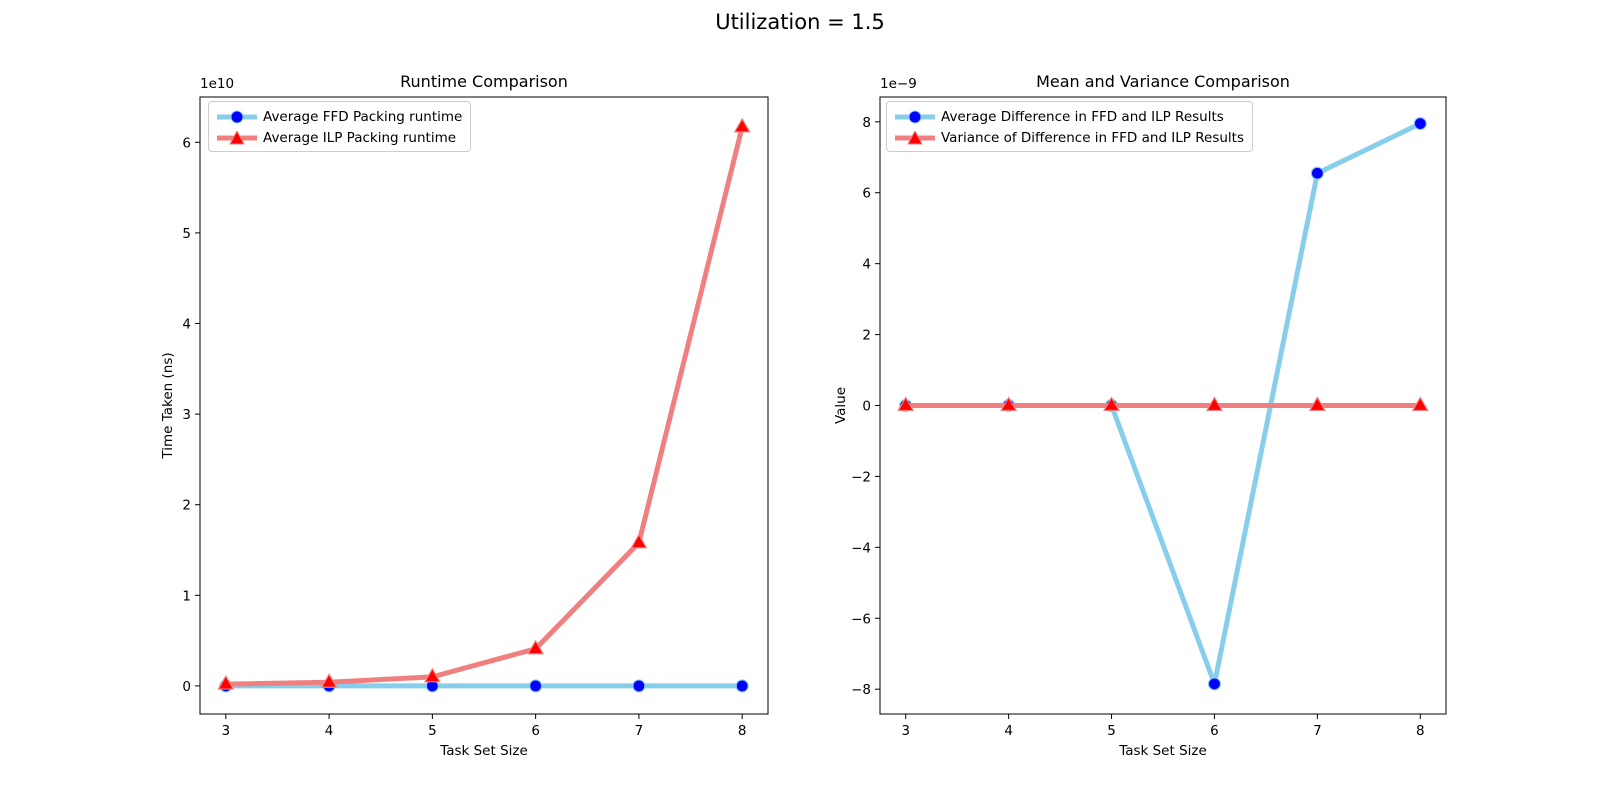 This screenshot has width=1600, height=800. Describe the element at coordinates (861, 690) in the screenshot. I see `y-tick-label: −8` at that location.